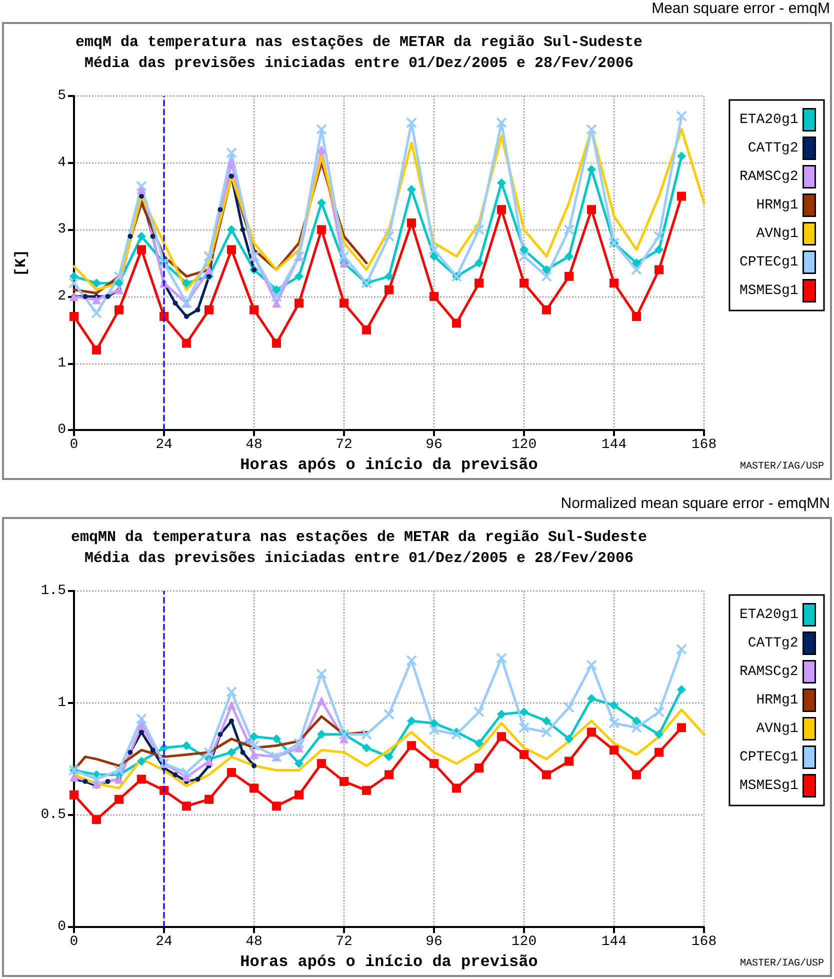 The width and height of the screenshot is (834, 979). I want to click on x-tick-label: 48, so click(254, 942).